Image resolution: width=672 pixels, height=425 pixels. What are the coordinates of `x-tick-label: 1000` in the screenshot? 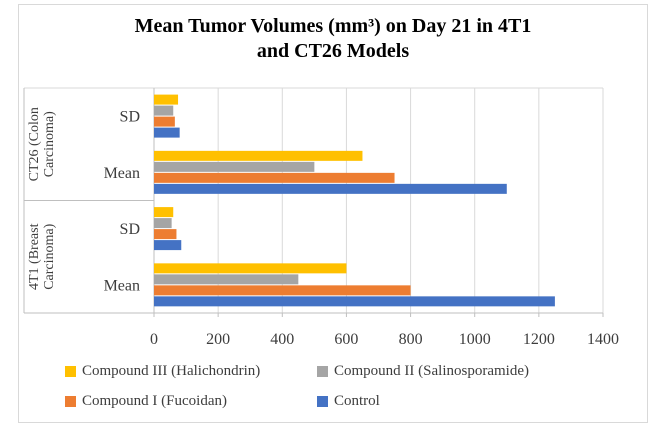 It's located at (475, 339).